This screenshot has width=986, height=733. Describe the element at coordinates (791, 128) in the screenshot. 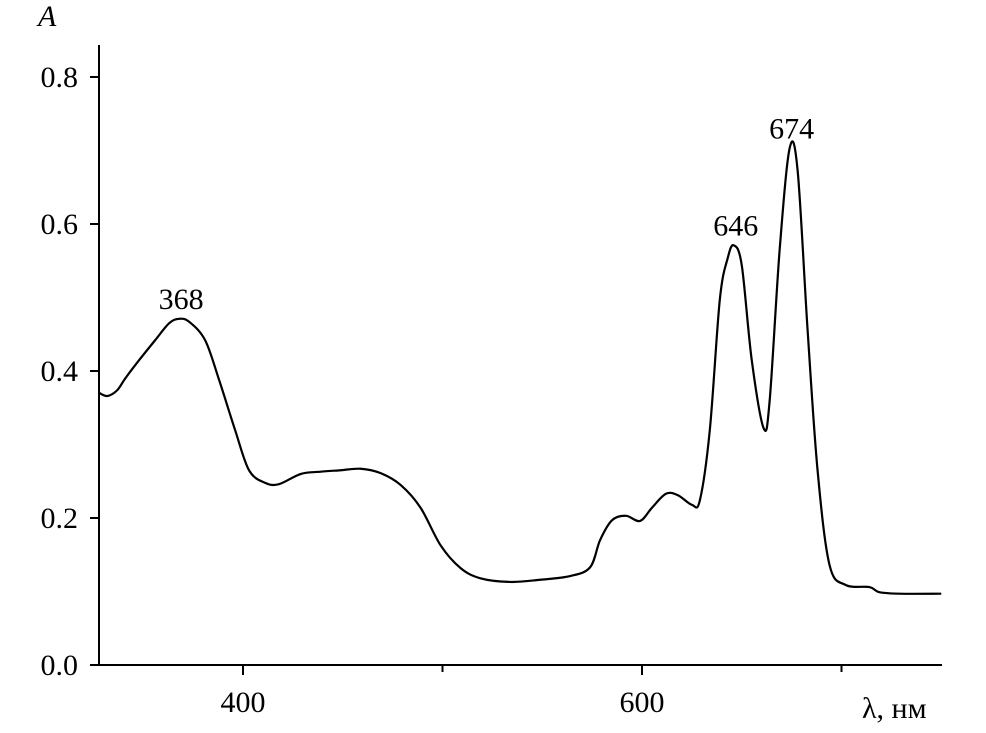

I see `peak-label: 674` at that location.